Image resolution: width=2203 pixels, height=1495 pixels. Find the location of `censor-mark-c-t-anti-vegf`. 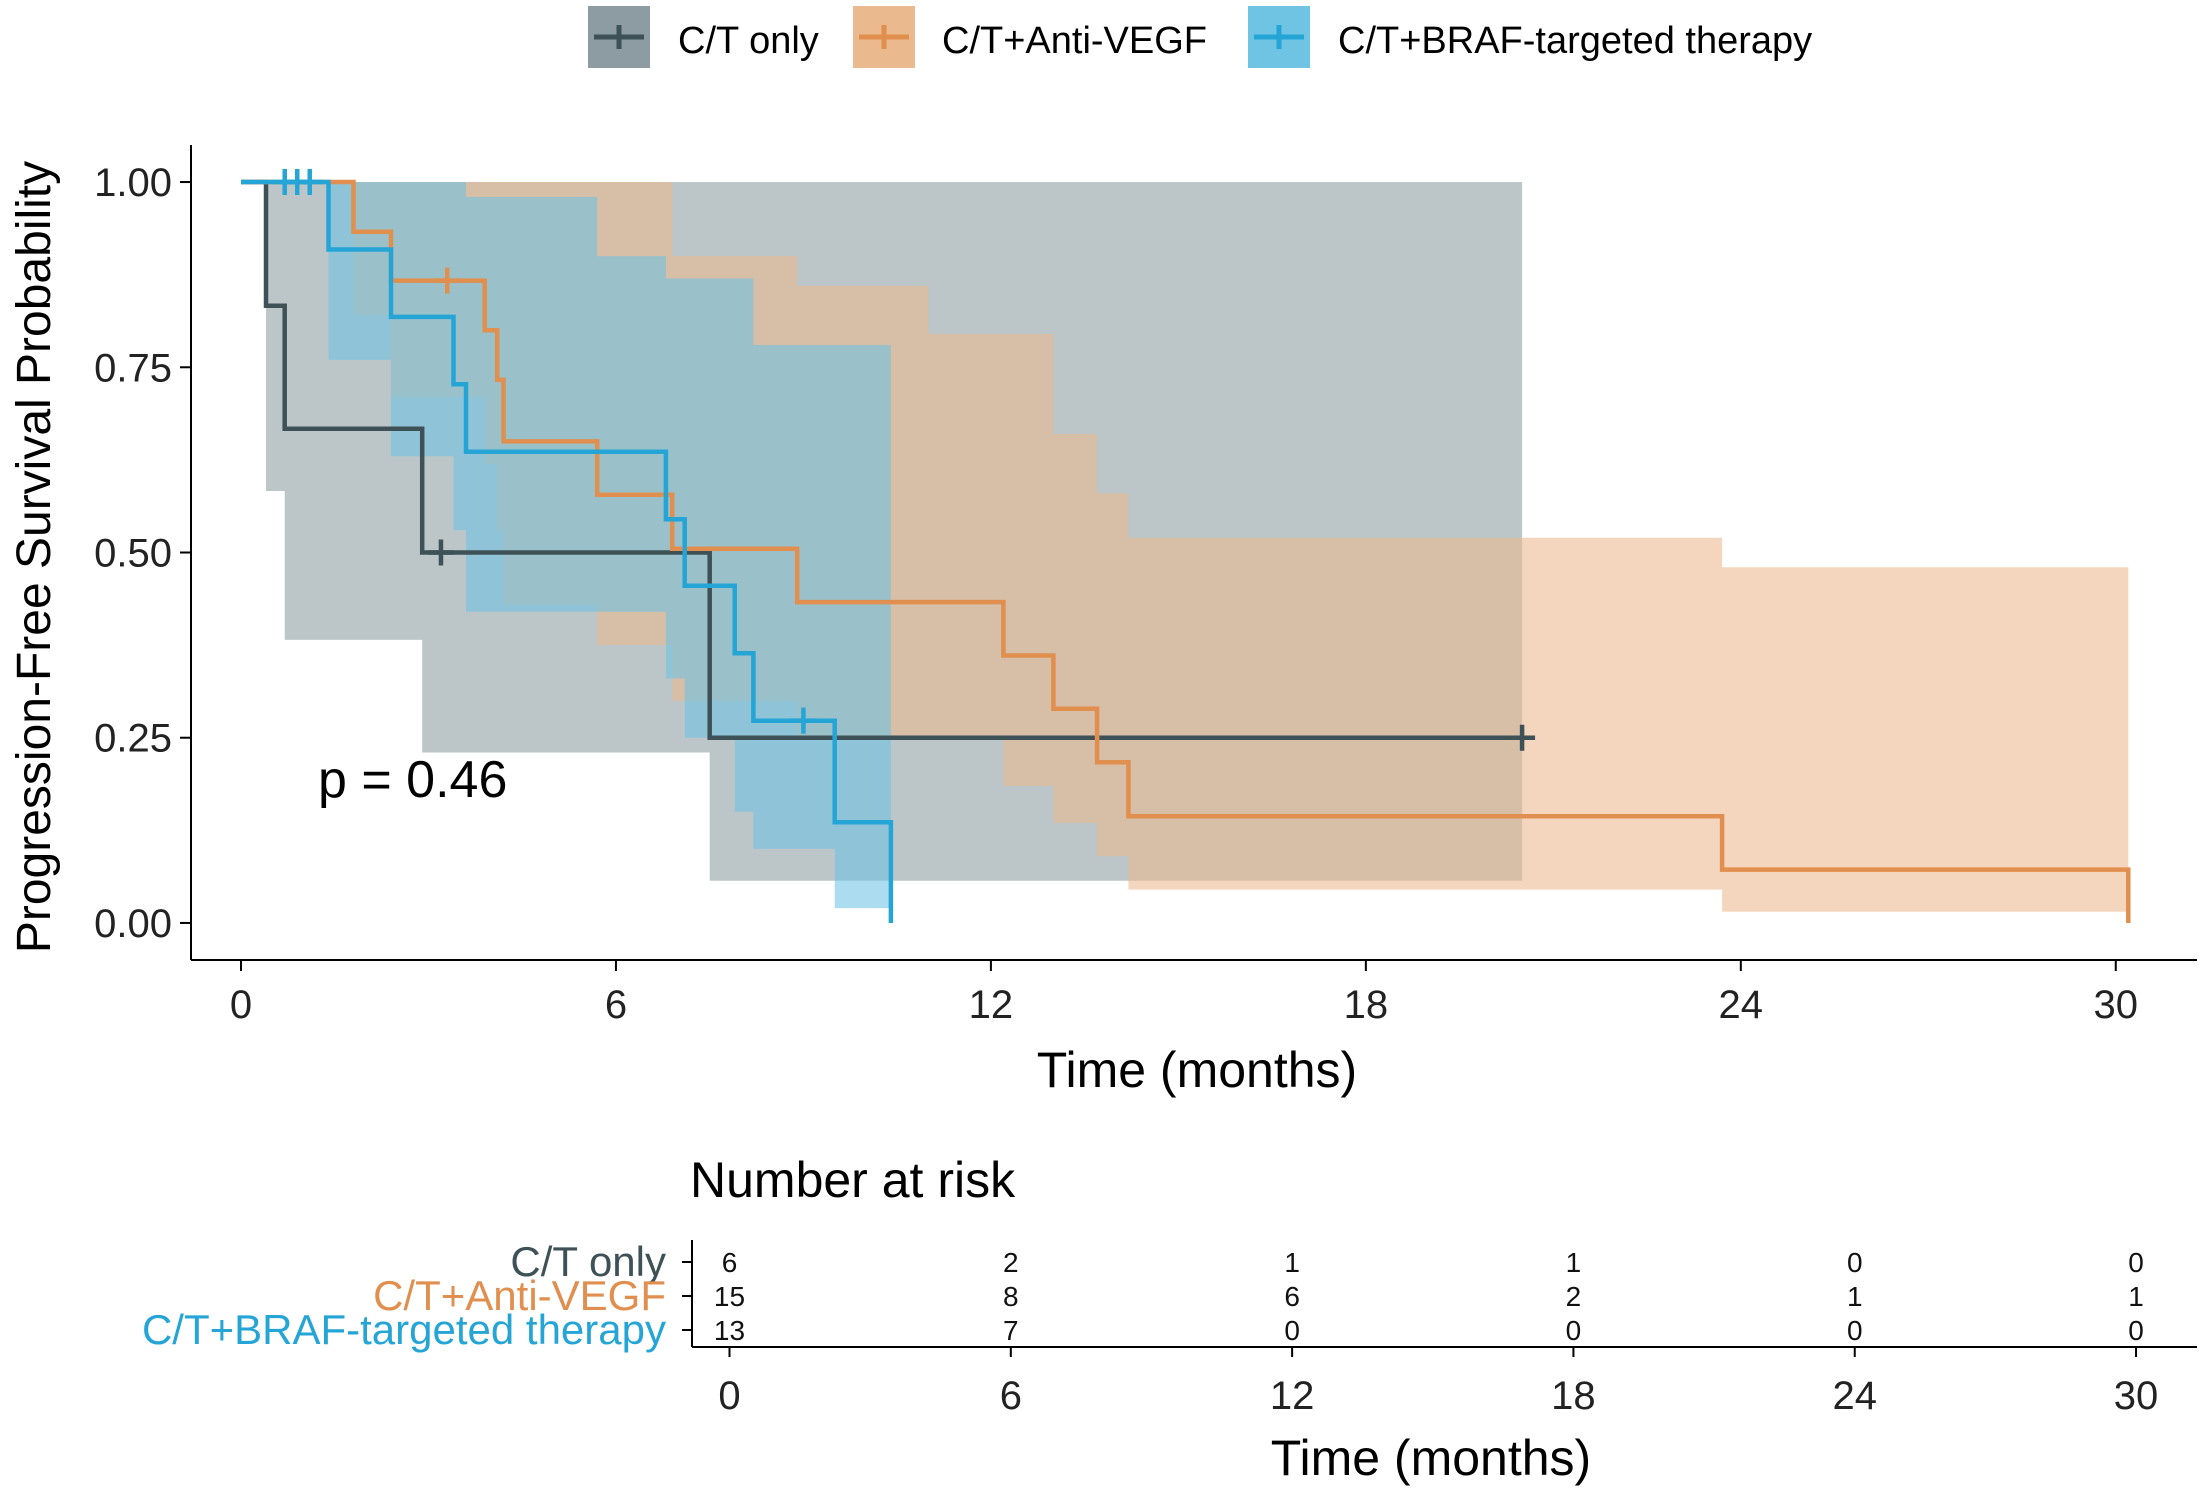

censor-mark-c-t-anti-vegf is located at coordinates (447, 280).